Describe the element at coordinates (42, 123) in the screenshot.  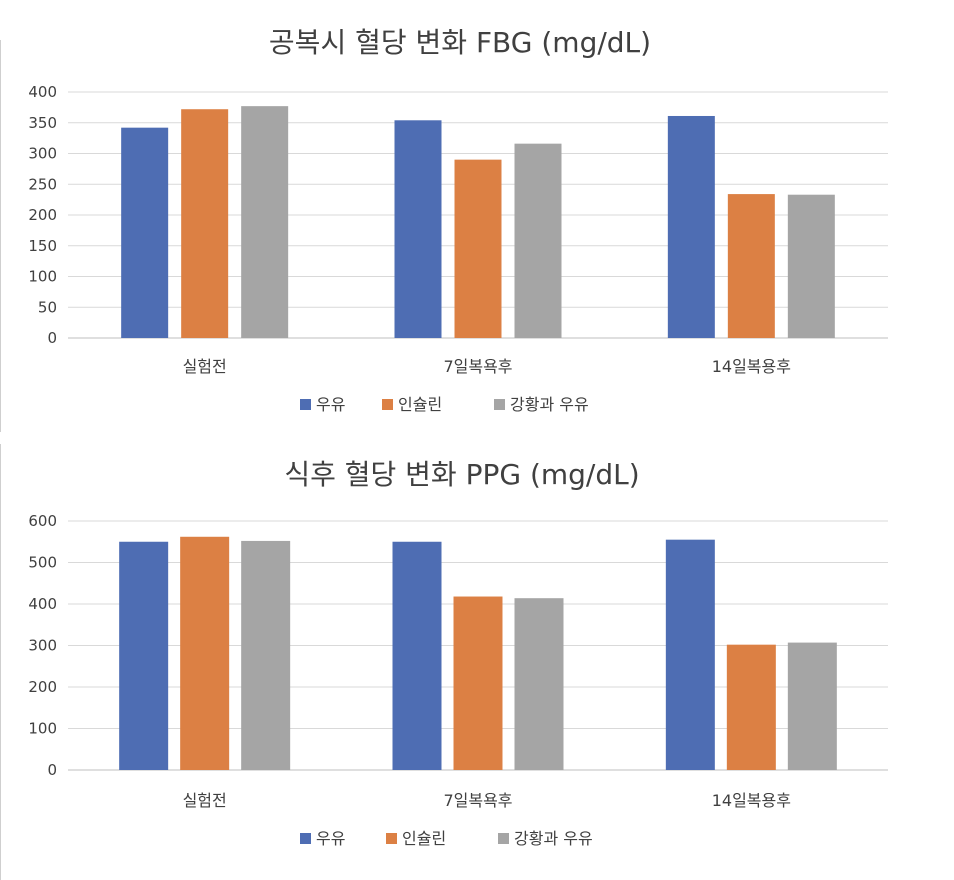
I see `y-tick-label: 350` at that location.